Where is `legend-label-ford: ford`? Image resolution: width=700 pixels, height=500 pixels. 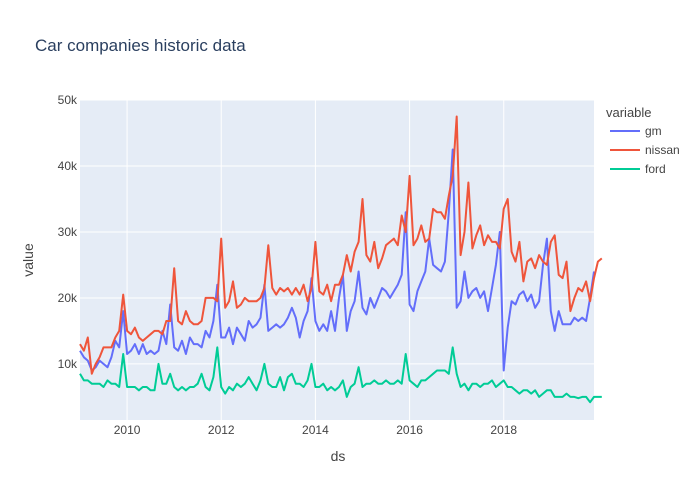
legend-label-ford: ford is located at coordinates (655, 169).